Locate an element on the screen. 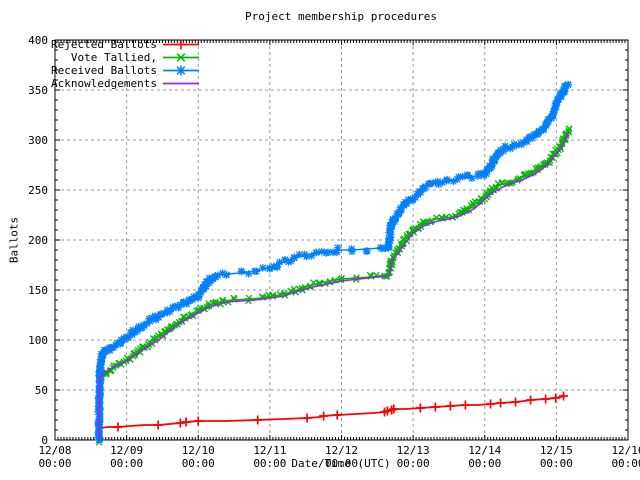 The image size is (640, 480). legend-row: Vote Tallied, is located at coordinates (120, 57).